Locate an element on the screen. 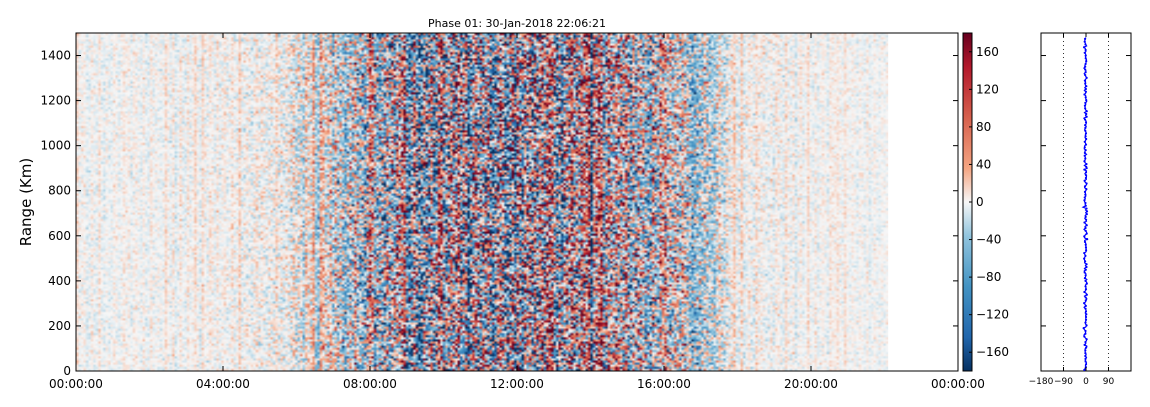 The width and height of the screenshot is (1150, 407). profile-x-tick-label: −180 is located at coordinates (1041, 382).